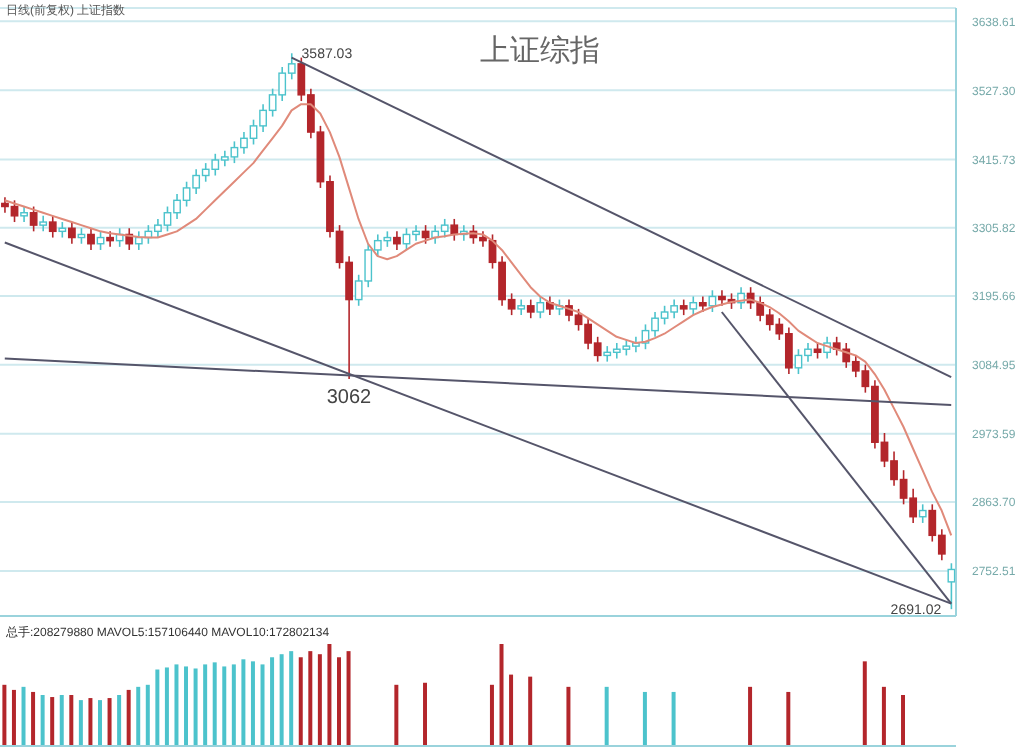  I want to click on annotation: 3062, so click(349, 398).